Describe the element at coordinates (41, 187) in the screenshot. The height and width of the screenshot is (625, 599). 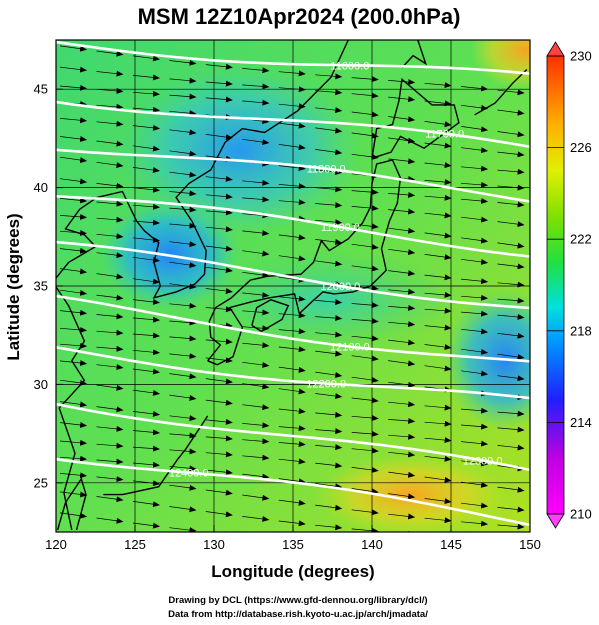
I see `y-tick-label: 40` at that location.